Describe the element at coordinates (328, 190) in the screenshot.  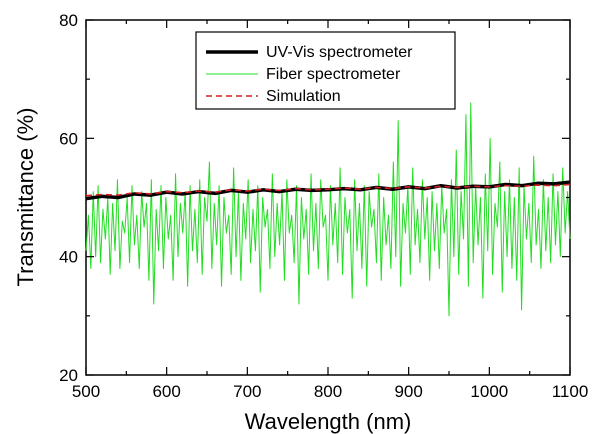
I see `simulation-series-line` at that location.